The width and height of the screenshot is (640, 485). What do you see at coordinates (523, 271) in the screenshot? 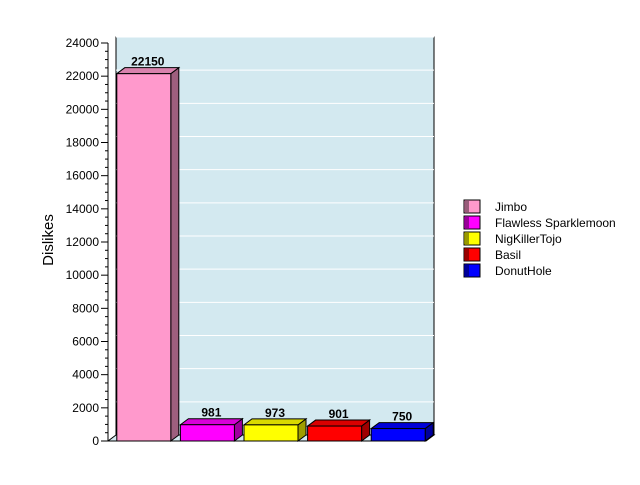
I see `legend-label: DonutHole` at bounding box center [523, 271].